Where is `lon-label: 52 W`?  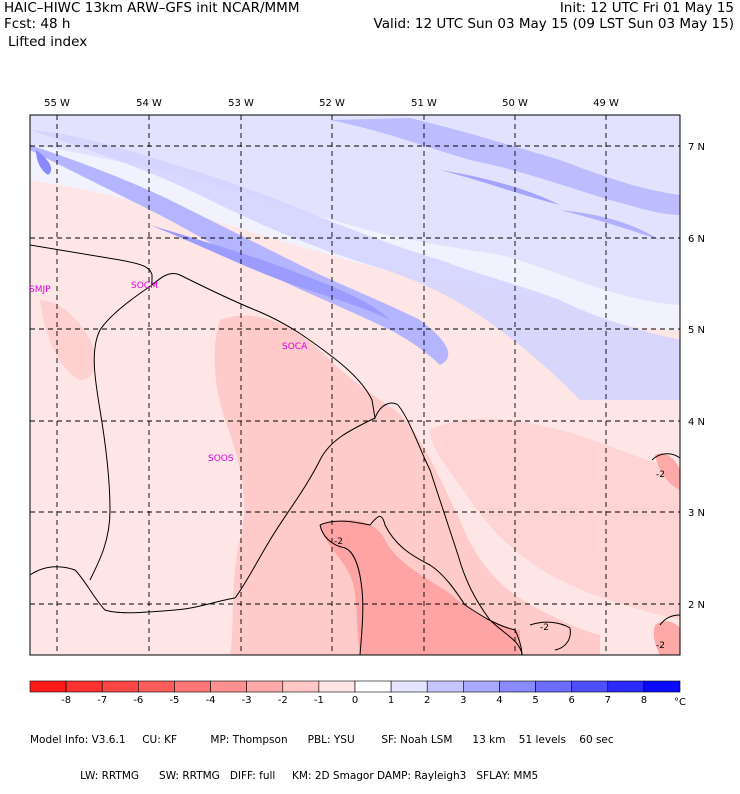 lon-label: 52 W is located at coordinates (332, 103).